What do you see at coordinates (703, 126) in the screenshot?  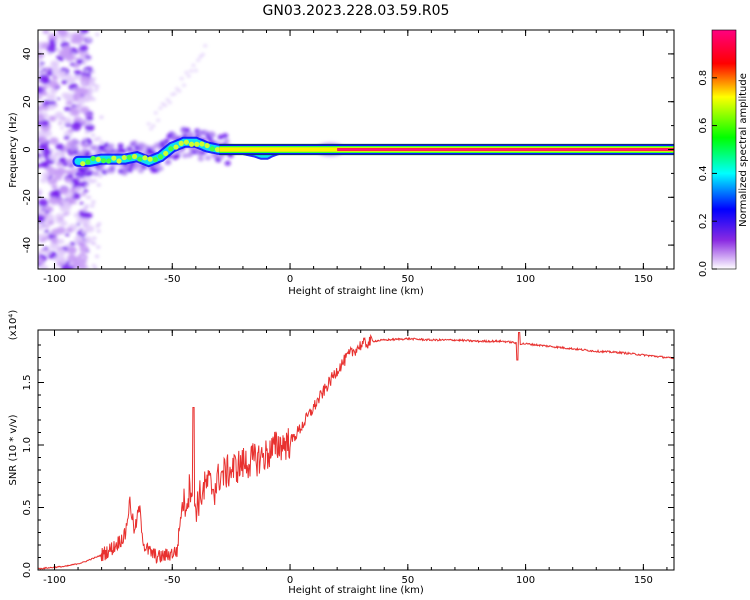 I see `colorbar-tick-label: 0.6` at bounding box center [703, 126].